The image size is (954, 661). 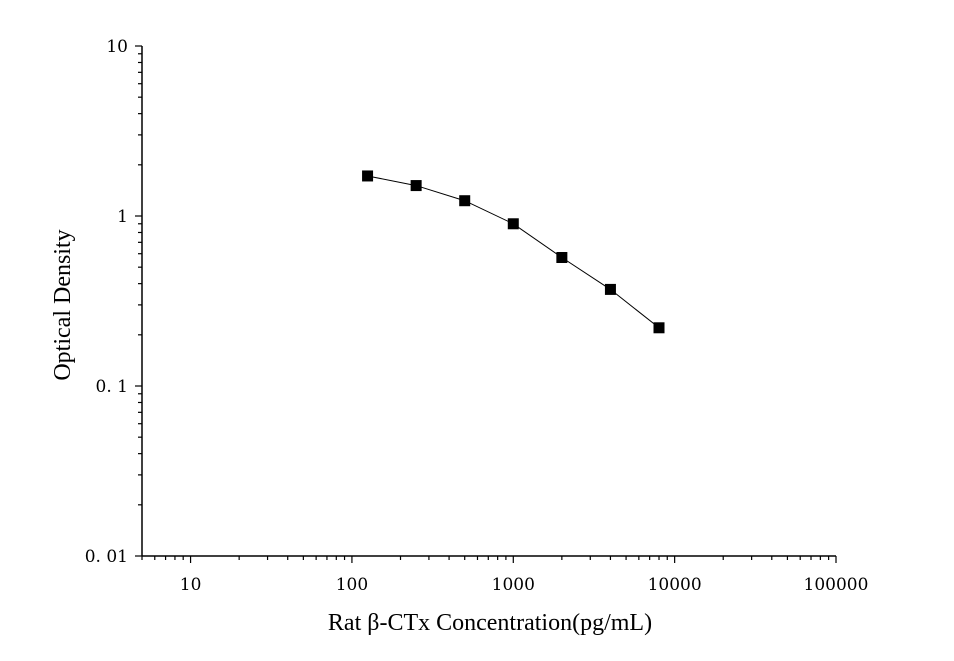 I want to click on x-axis-ticks: 10 100 1000 10000 100000, so click(x=505, y=575).